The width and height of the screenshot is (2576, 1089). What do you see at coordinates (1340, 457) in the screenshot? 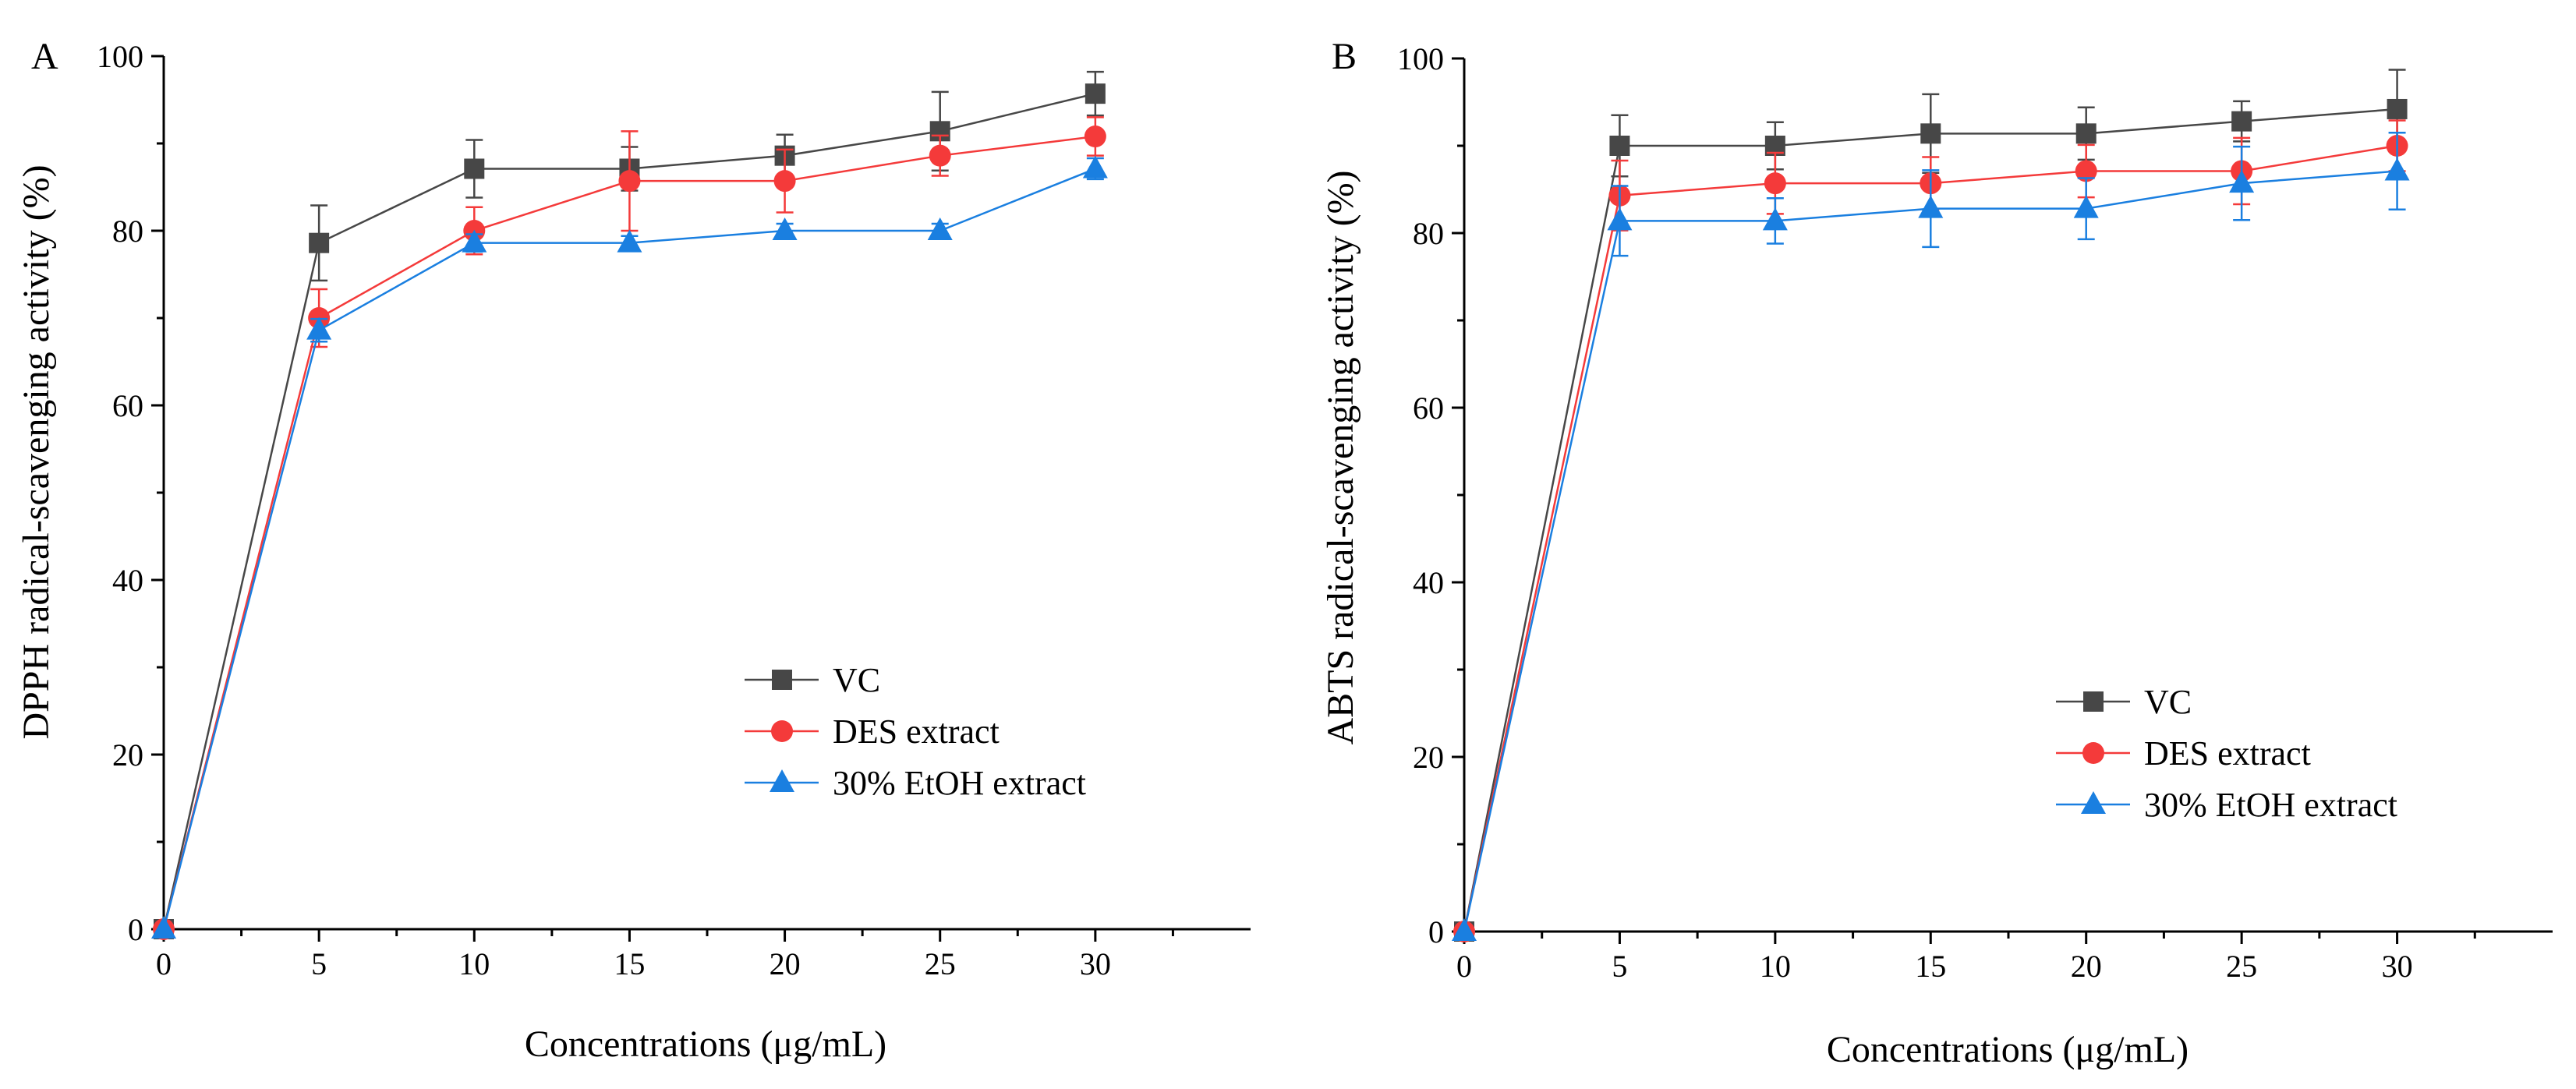
I see `y-axis-title: ABTS radical-scavenging activity (%)` at bounding box center [1340, 457].